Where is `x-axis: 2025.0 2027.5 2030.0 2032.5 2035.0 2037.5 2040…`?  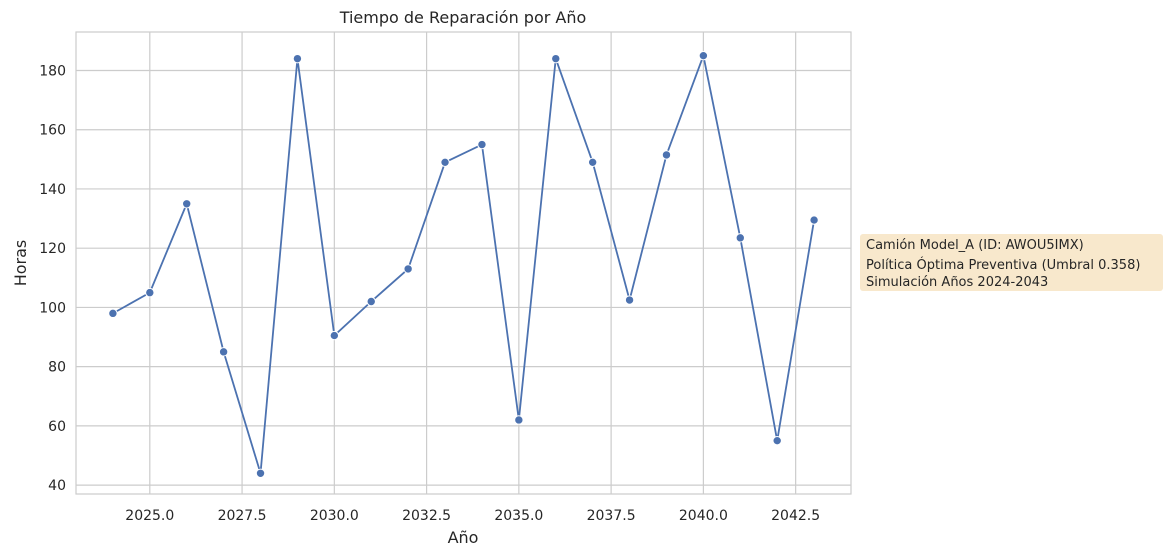 x-axis: 2025.0 2027.5 2030.0 2032.5 2035.0 2037.5 2040… is located at coordinates (472, 516).